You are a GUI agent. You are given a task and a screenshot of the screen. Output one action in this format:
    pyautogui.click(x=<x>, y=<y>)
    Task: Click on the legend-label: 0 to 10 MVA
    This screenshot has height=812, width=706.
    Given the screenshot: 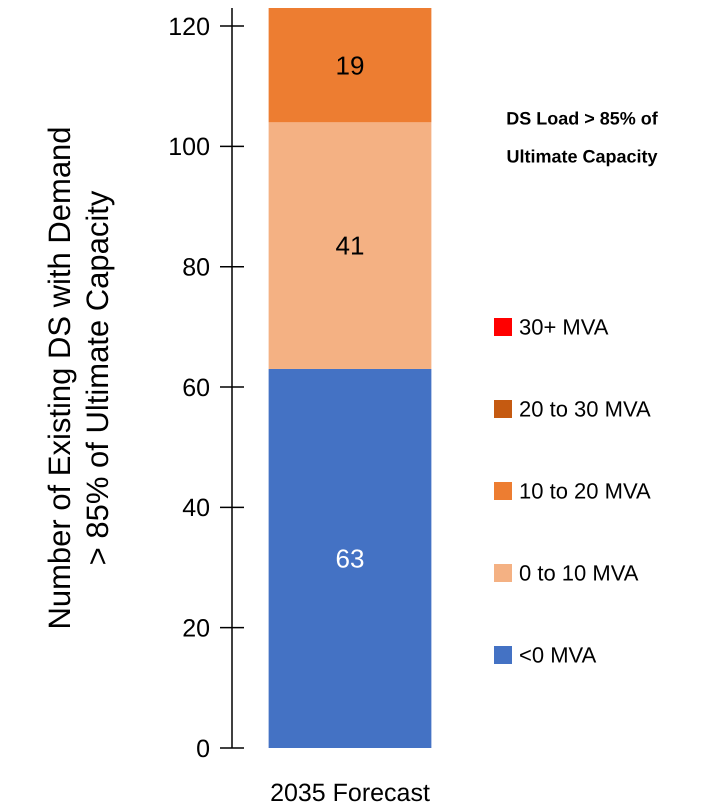 What is the action you would take?
    pyautogui.click(x=579, y=573)
    